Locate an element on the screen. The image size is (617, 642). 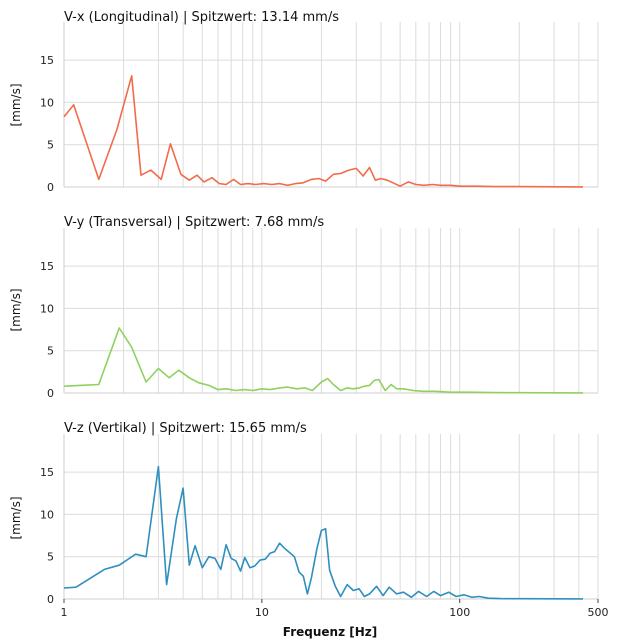
x-tick-label: 10 is located at coordinates (262, 612).